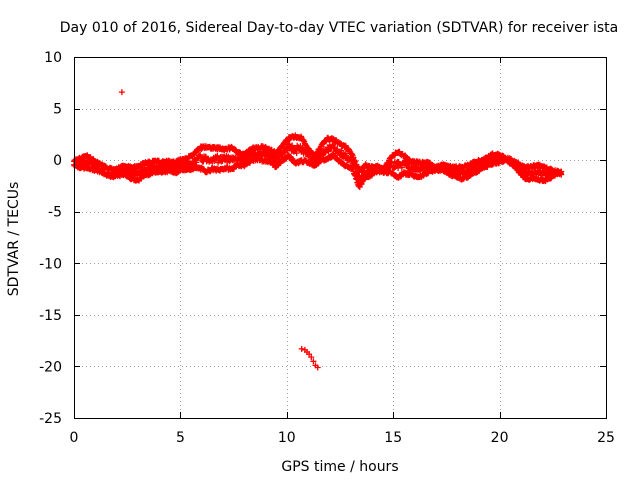 The height and width of the screenshot is (480, 640). Describe the element at coordinates (393, 438) in the screenshot. I see `x-tick-label: 15` at that location.